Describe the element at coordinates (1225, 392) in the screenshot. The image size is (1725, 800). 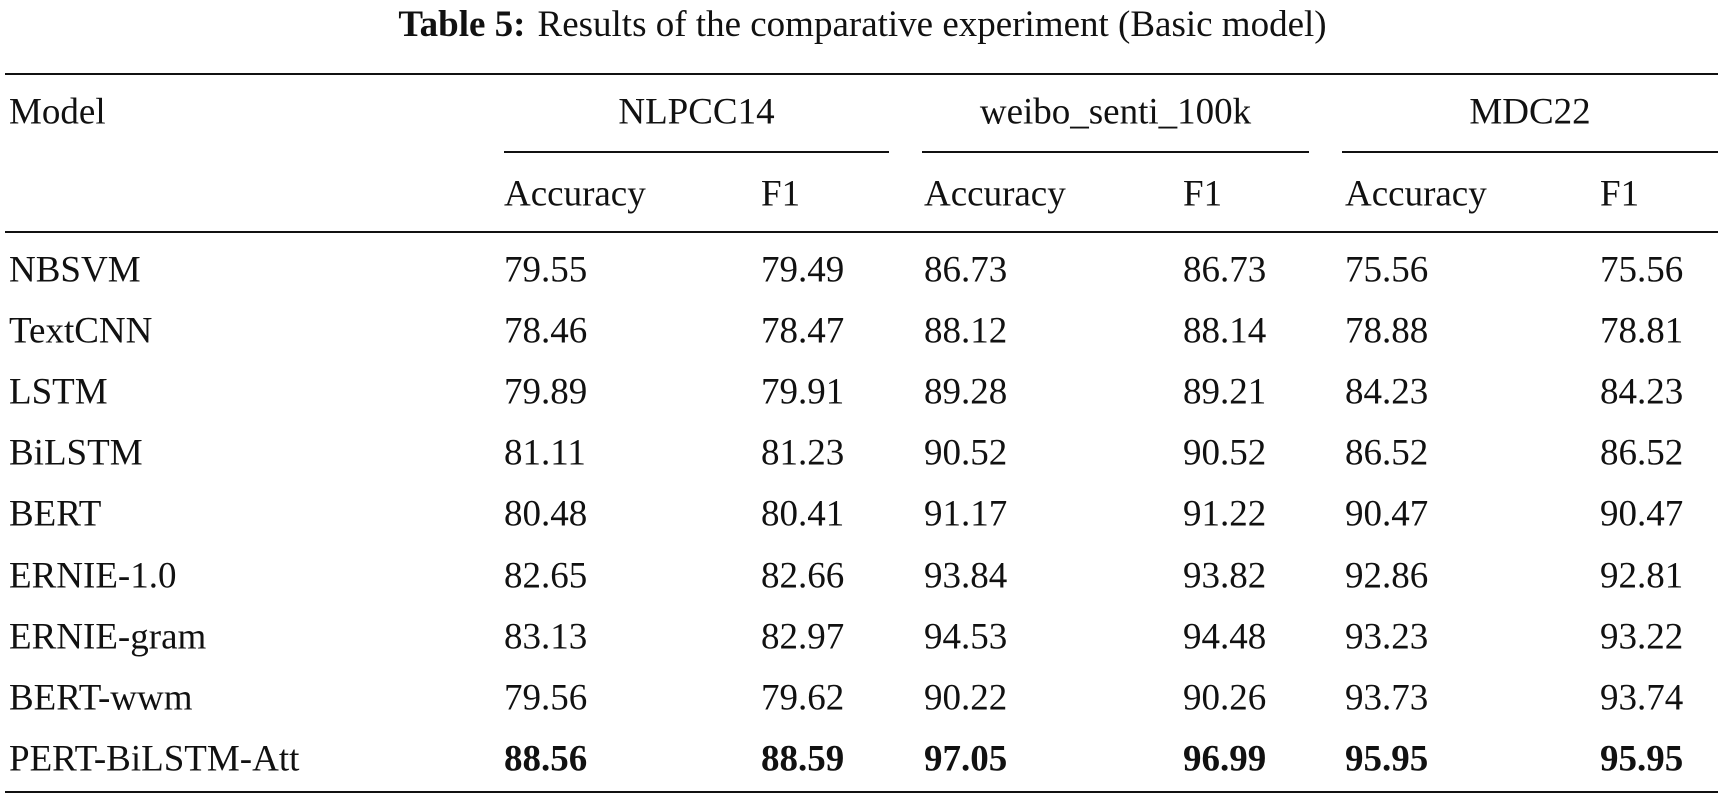
I see `cell-value: 89.21` at that location.